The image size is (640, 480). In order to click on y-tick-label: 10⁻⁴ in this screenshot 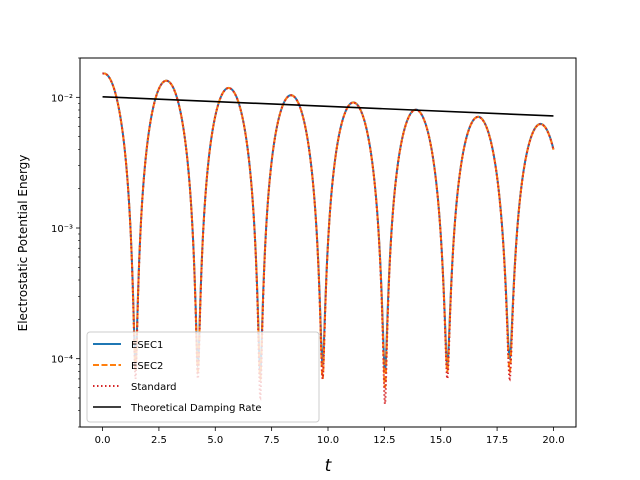, I will do `click(62, 360)`.